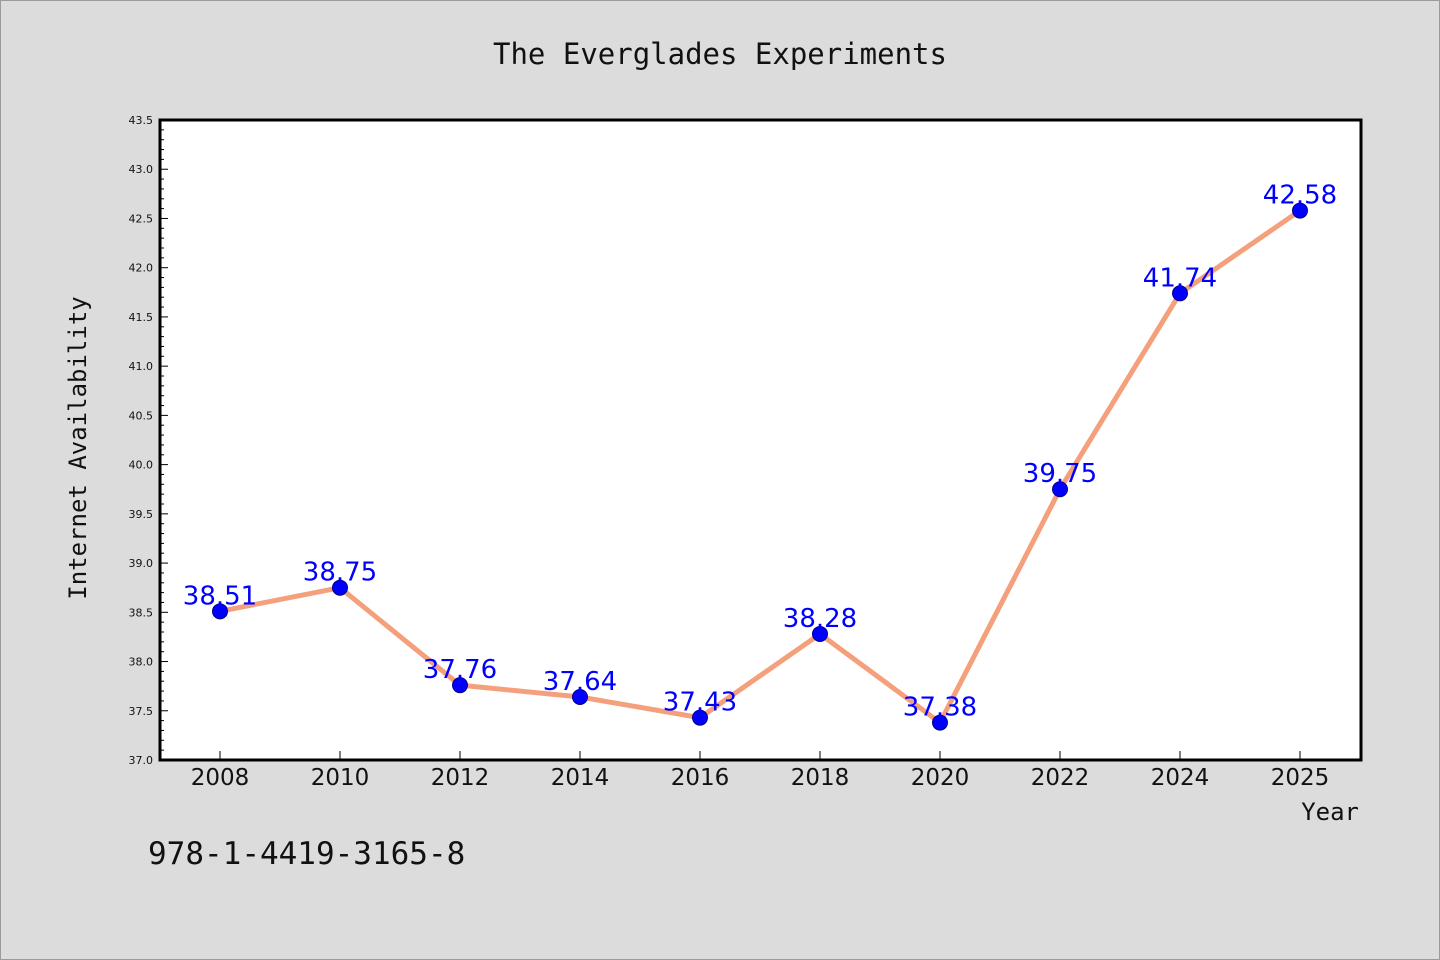 The width and height of the screenshot is (1440, 960). I want to click on x-axis: 2008 2010 2012 2014 2016 2018 2020 2022 2024 2025, so click(760, 771).